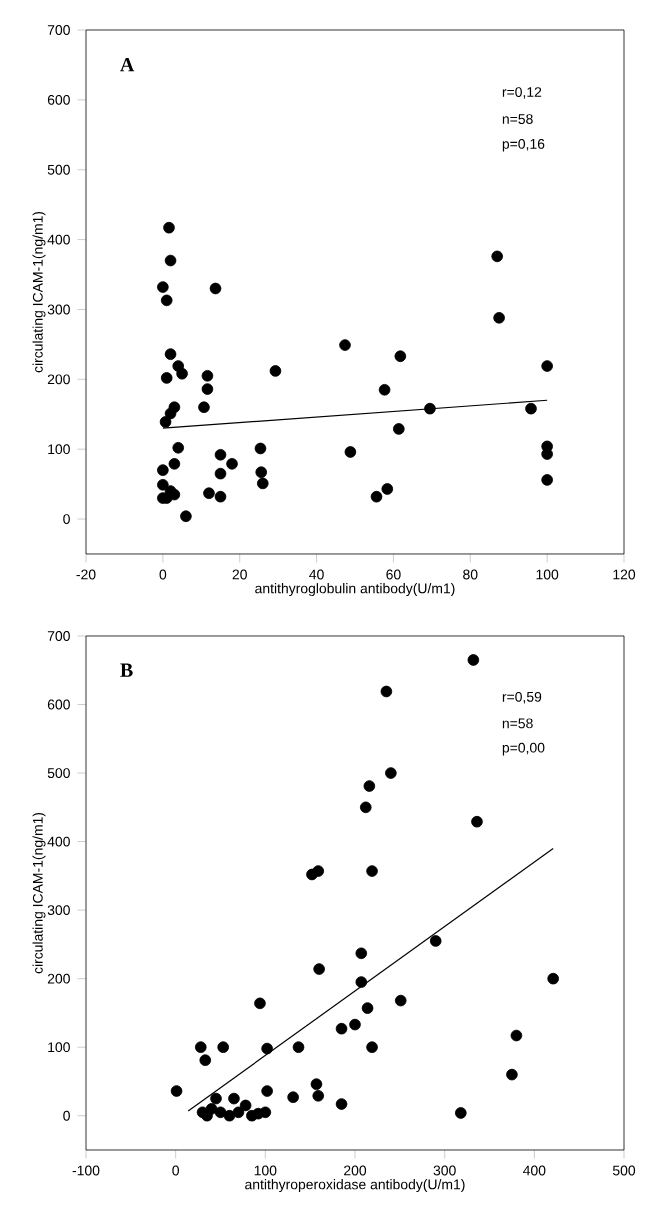  What do you see at coordinates (126, 670) in the screenshot?
I see `annotation: B` at bounding box center [126, 670].